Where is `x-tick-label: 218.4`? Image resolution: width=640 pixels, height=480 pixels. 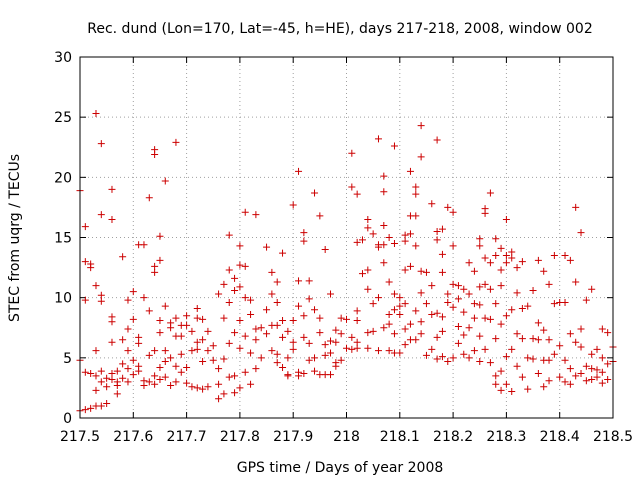 x-tick-label: 218.4 is located at coordinates (560, 437).